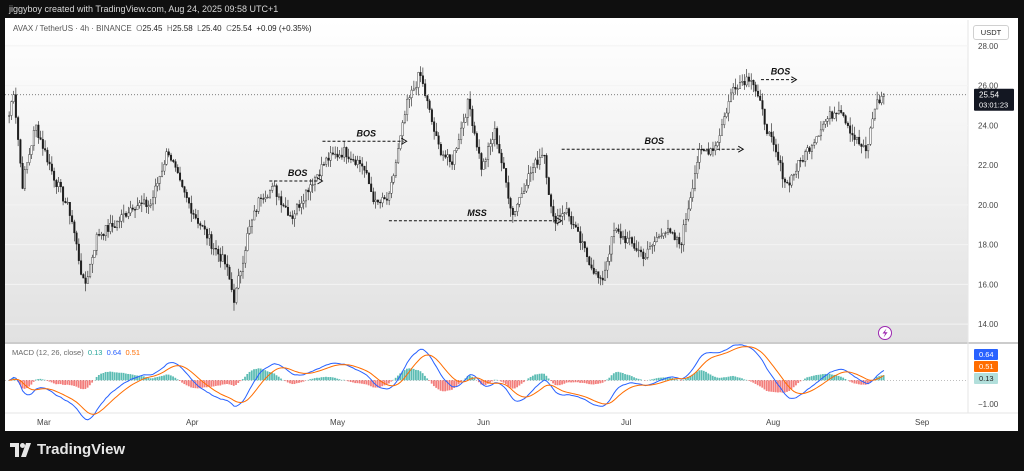  I want to click on symbol-name: AVAX / TetherUS · 4h · BINANCE, so click(72, 28).